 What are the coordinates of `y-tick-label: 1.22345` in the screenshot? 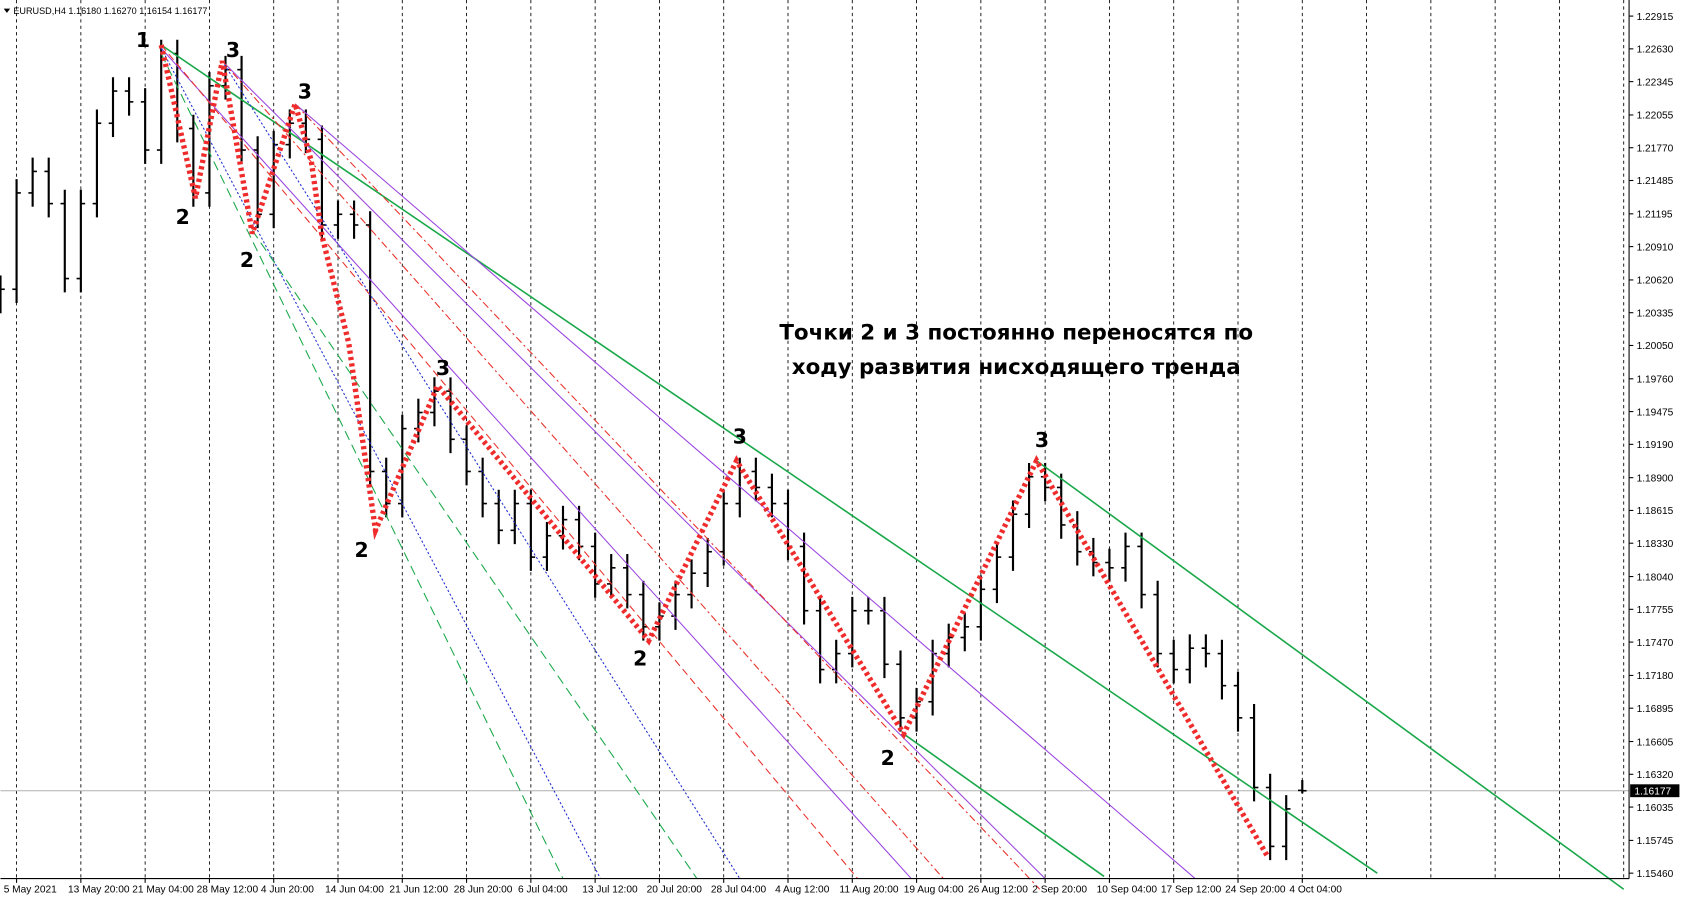 It's located at (1655, 82).